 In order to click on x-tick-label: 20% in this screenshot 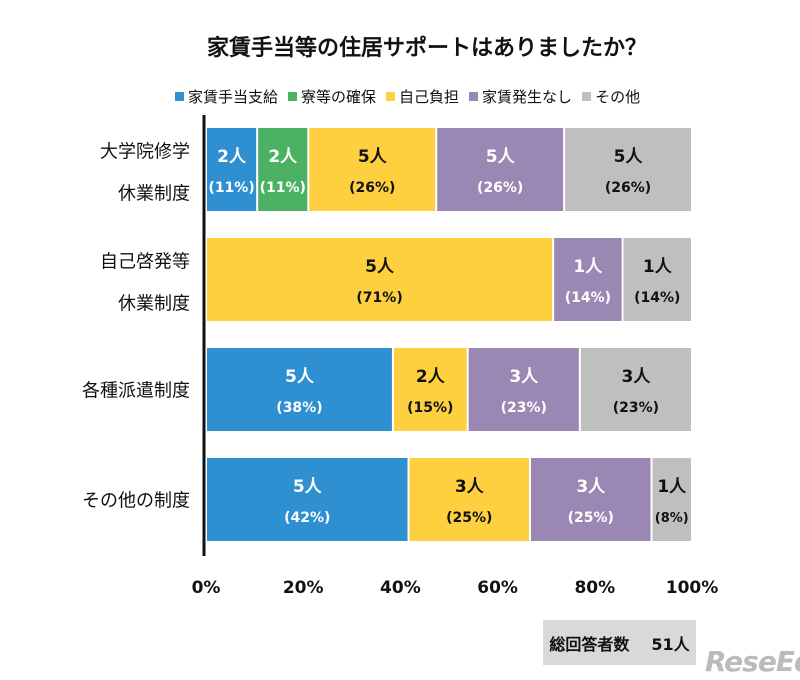, I will do `click(303, 588)`.